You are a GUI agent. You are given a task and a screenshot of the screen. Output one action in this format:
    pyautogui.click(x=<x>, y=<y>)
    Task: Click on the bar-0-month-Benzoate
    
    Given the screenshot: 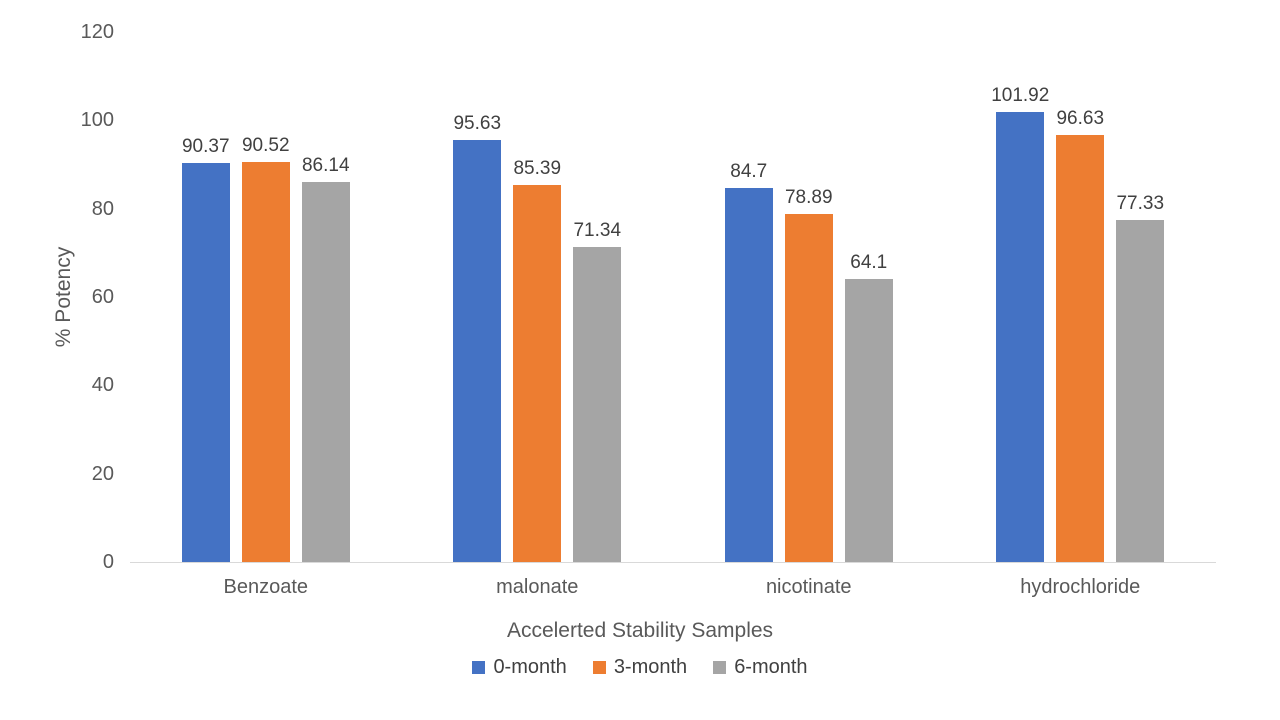 What is the action you would take?
    pyautogui.click(x=205, y=362)
    